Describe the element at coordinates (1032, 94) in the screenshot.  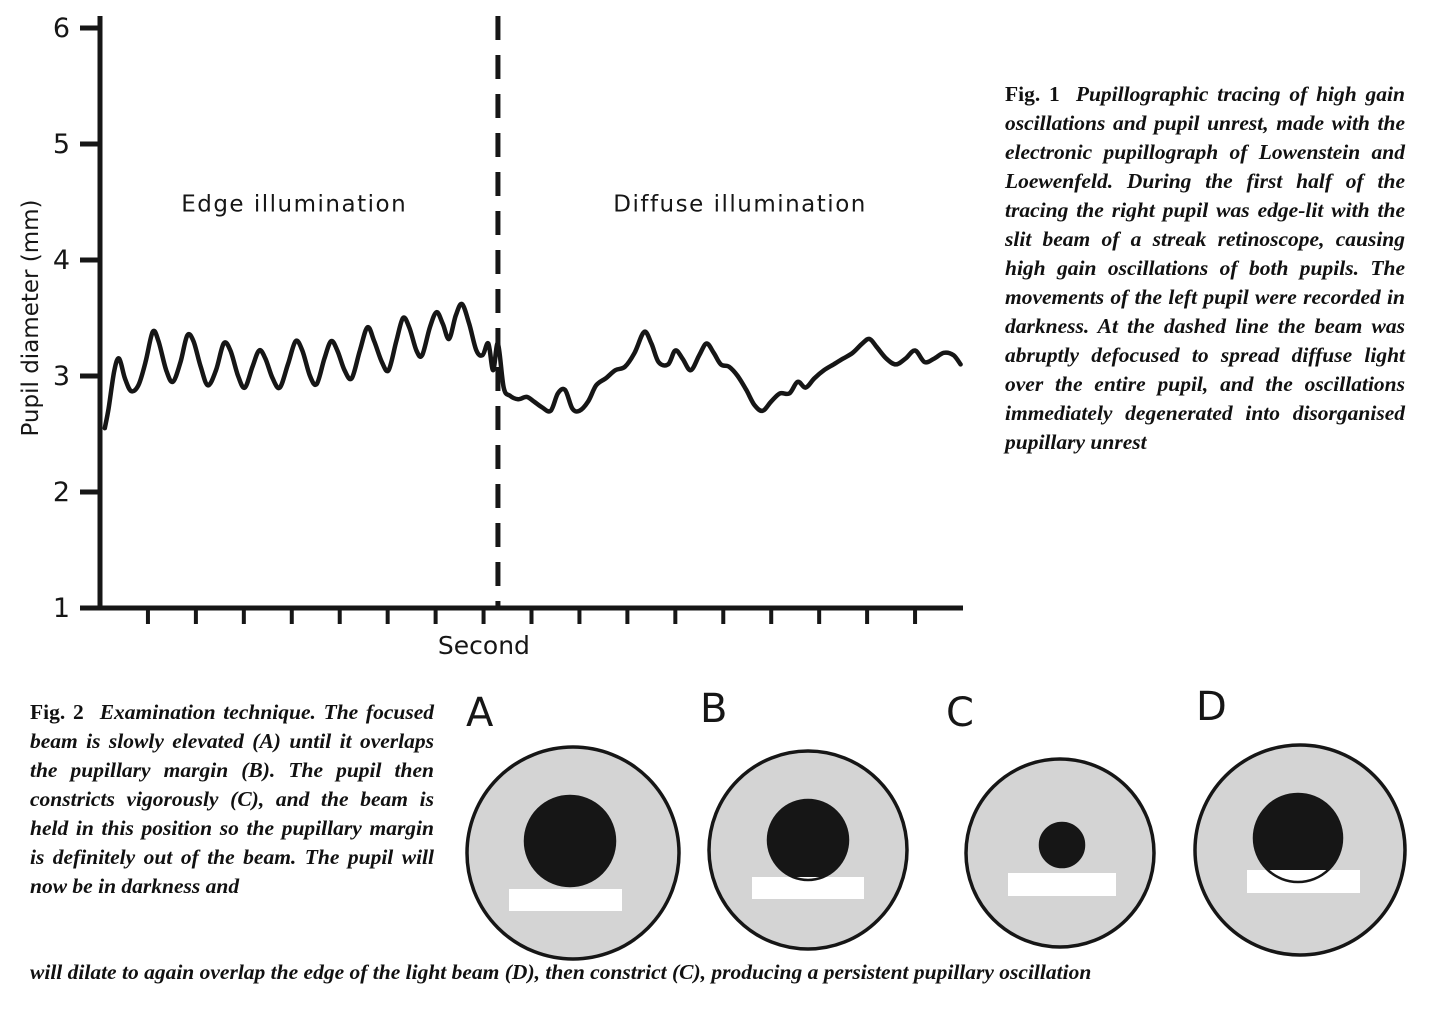
I see `fig1-label: Fig. 1` at that location.